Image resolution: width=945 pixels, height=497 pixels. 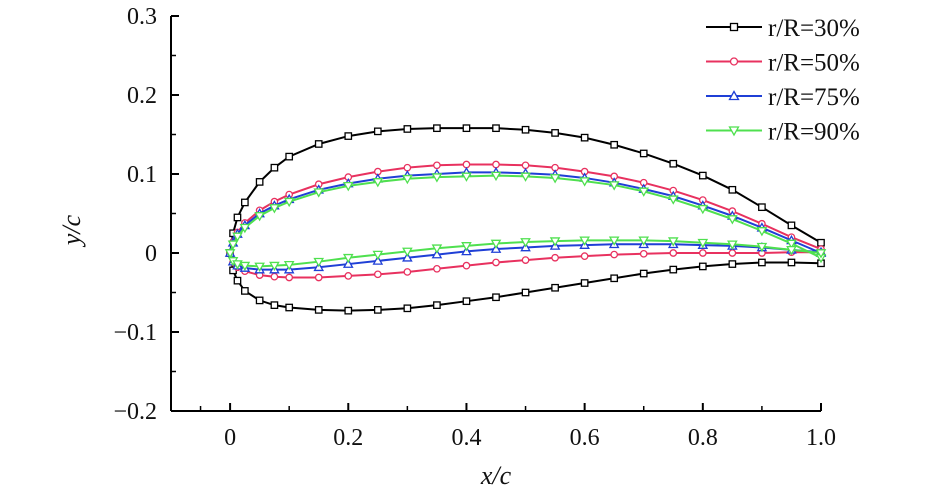 What do you see at coordinates (230, 438) in the screenshot?
I see `x-tick-label: 0` at bounding box center [230, 438].